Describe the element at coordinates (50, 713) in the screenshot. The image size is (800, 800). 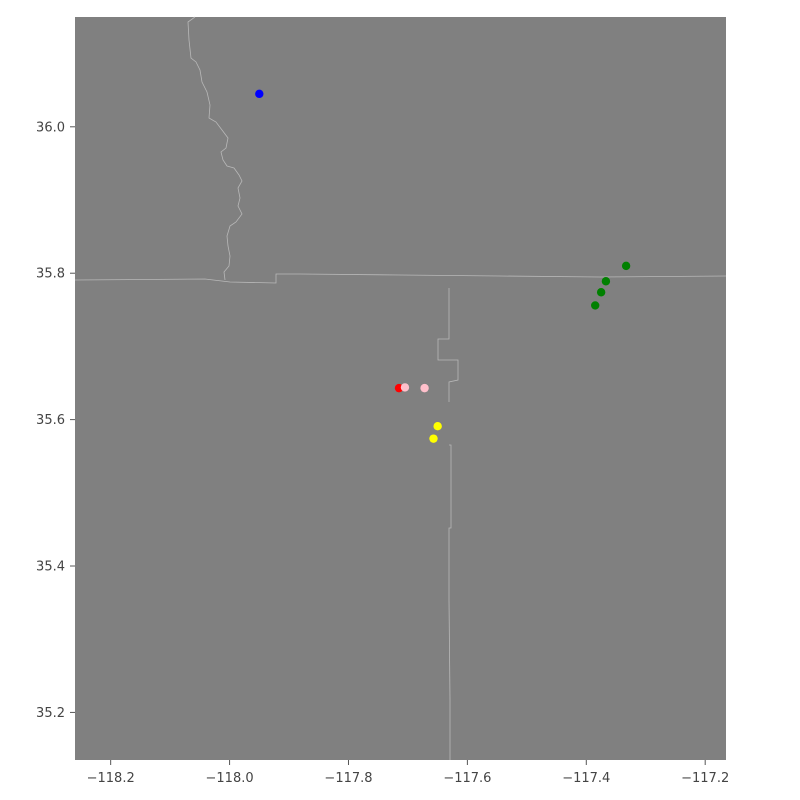
I see `y-tick-label: 35.2` at that location.